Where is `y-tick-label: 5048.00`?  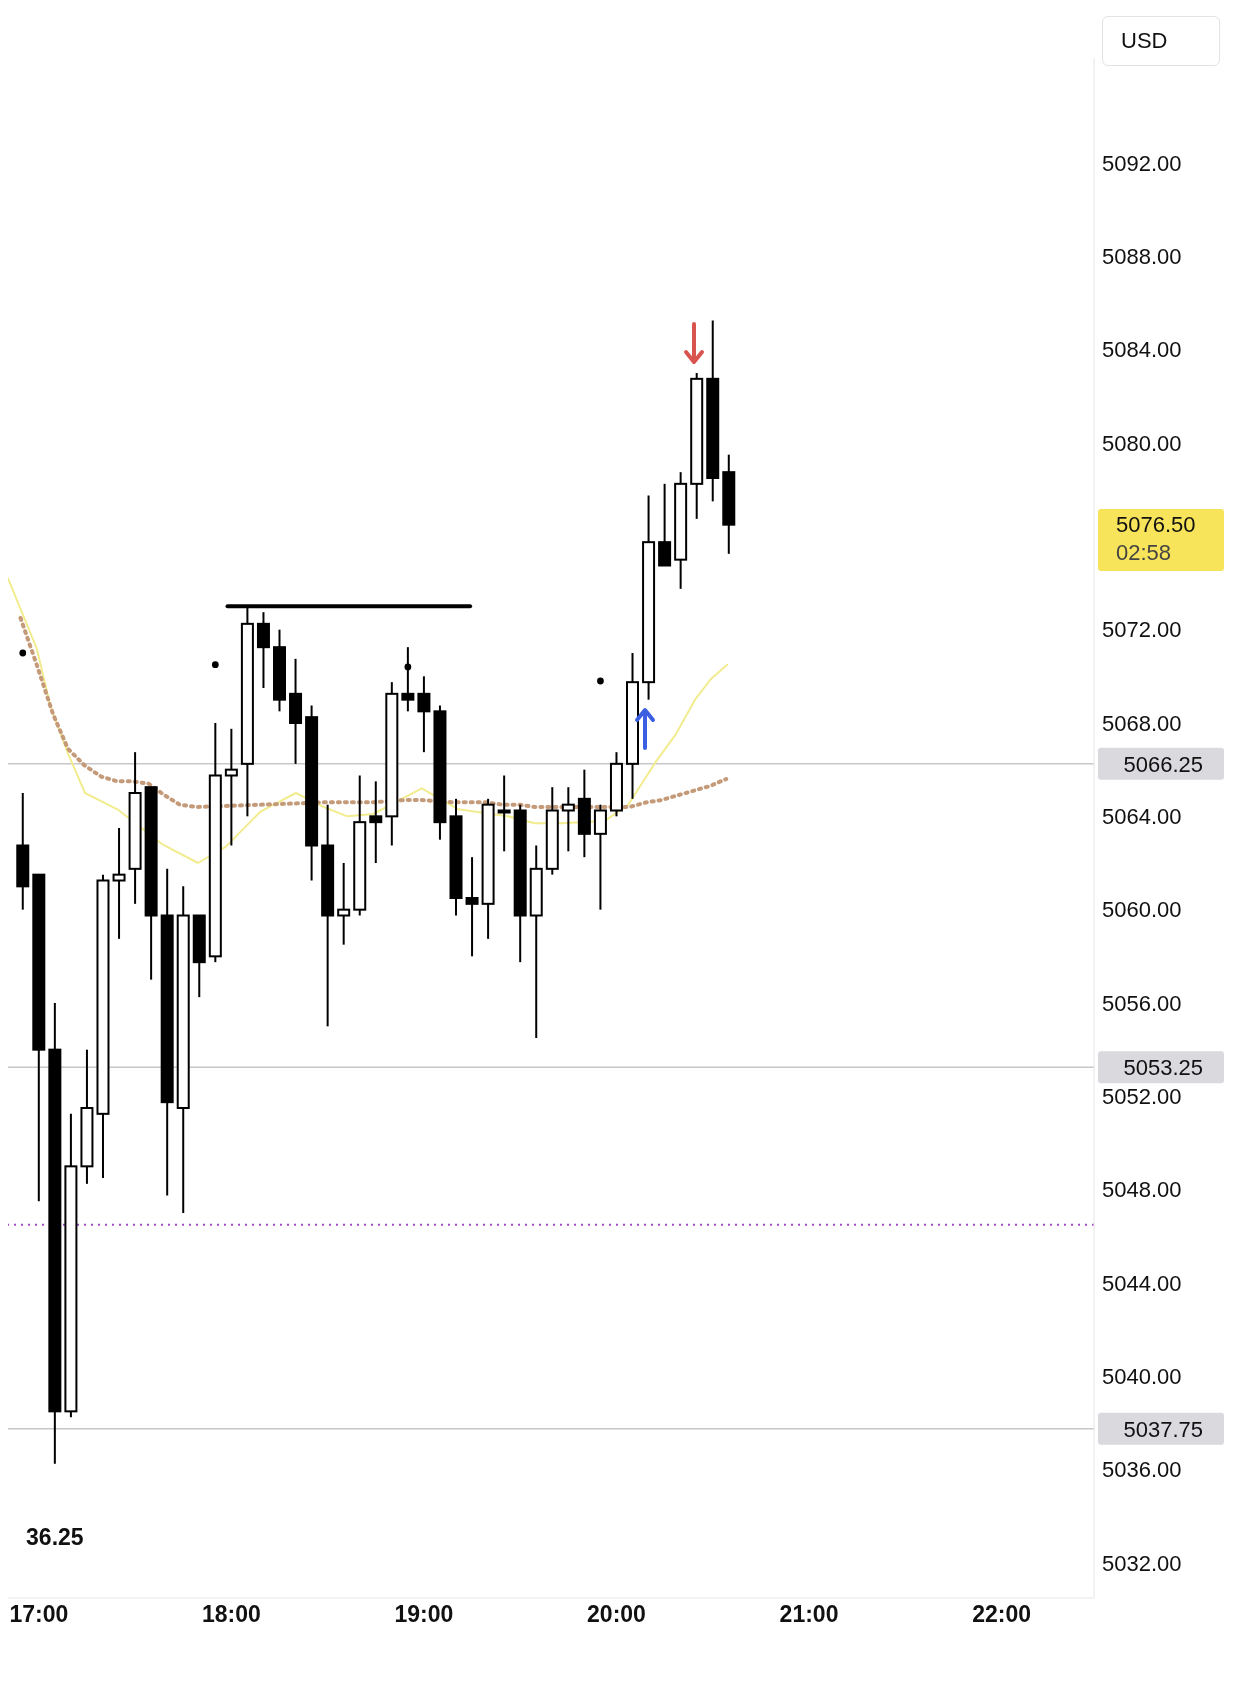 y-tick-label: 5048.00 is located at coordinates (1142, 1190).